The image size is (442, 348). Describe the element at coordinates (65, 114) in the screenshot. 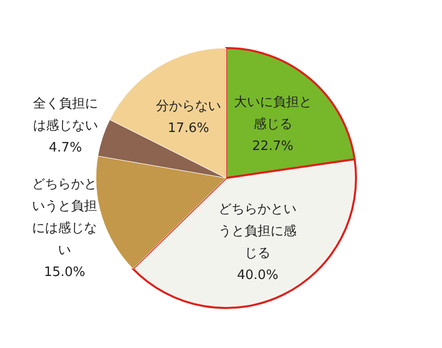

I see `slice-label: 全く負担には感じない` at that location.